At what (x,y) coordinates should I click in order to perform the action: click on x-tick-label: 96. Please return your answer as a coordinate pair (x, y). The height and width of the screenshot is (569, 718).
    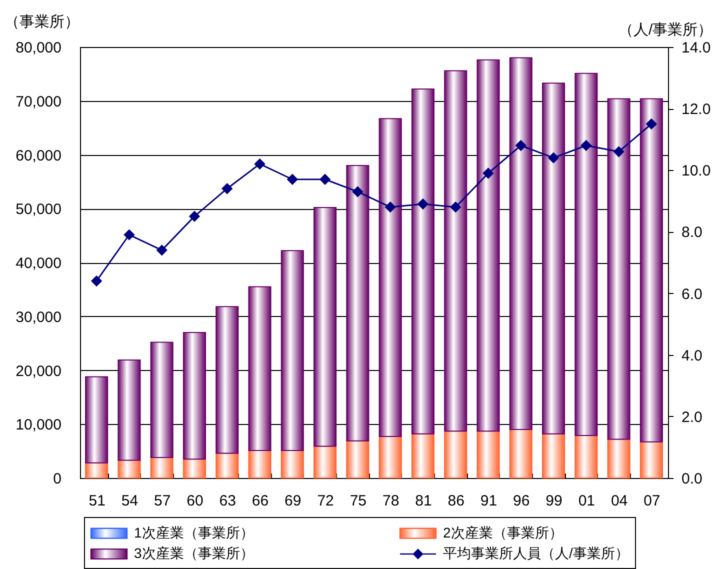
    Looking at the image, I should click on (521, 501).